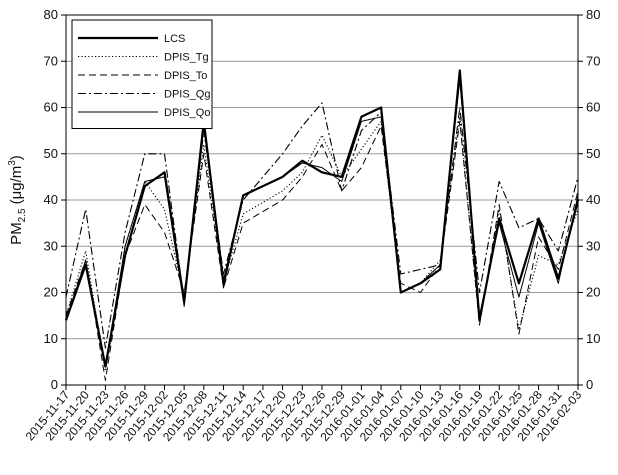 The height and width of the screenshot is (475, 618). Describe the element at coordinates (51, 153) in the screenshot. I see `left-y-tick-label: 50` at that location.